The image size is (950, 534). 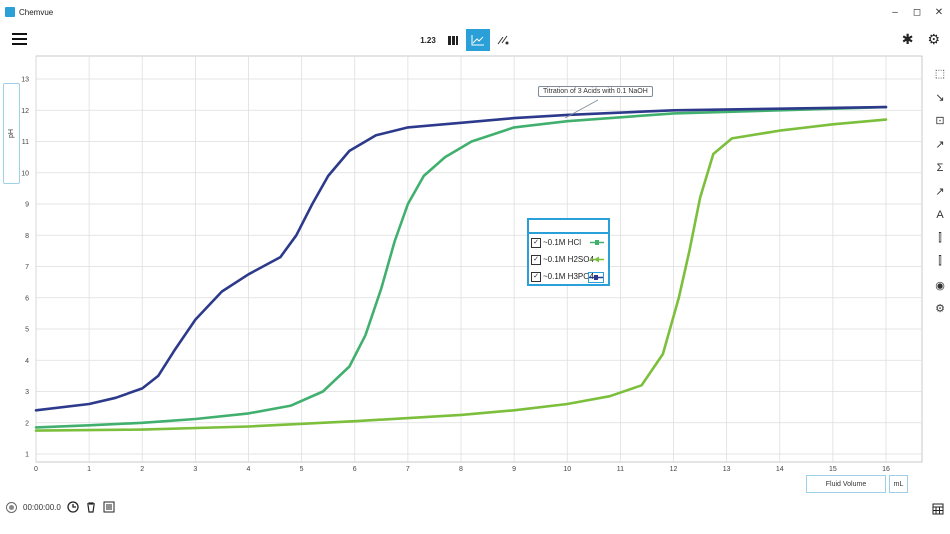 I want to click on graph-view-button, so click(x=478, y=40).